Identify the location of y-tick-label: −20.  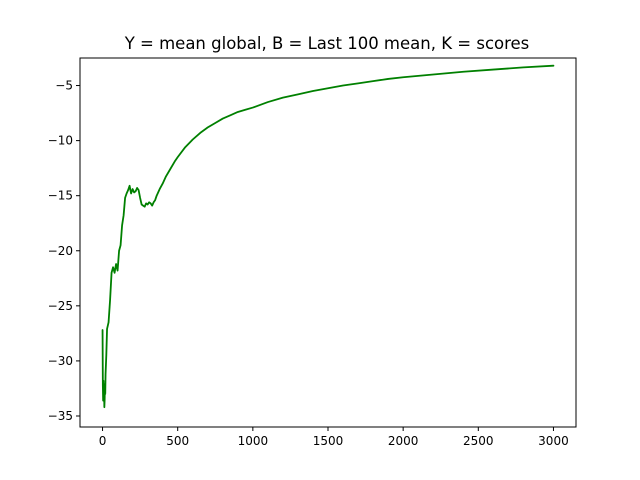
(60, 251).